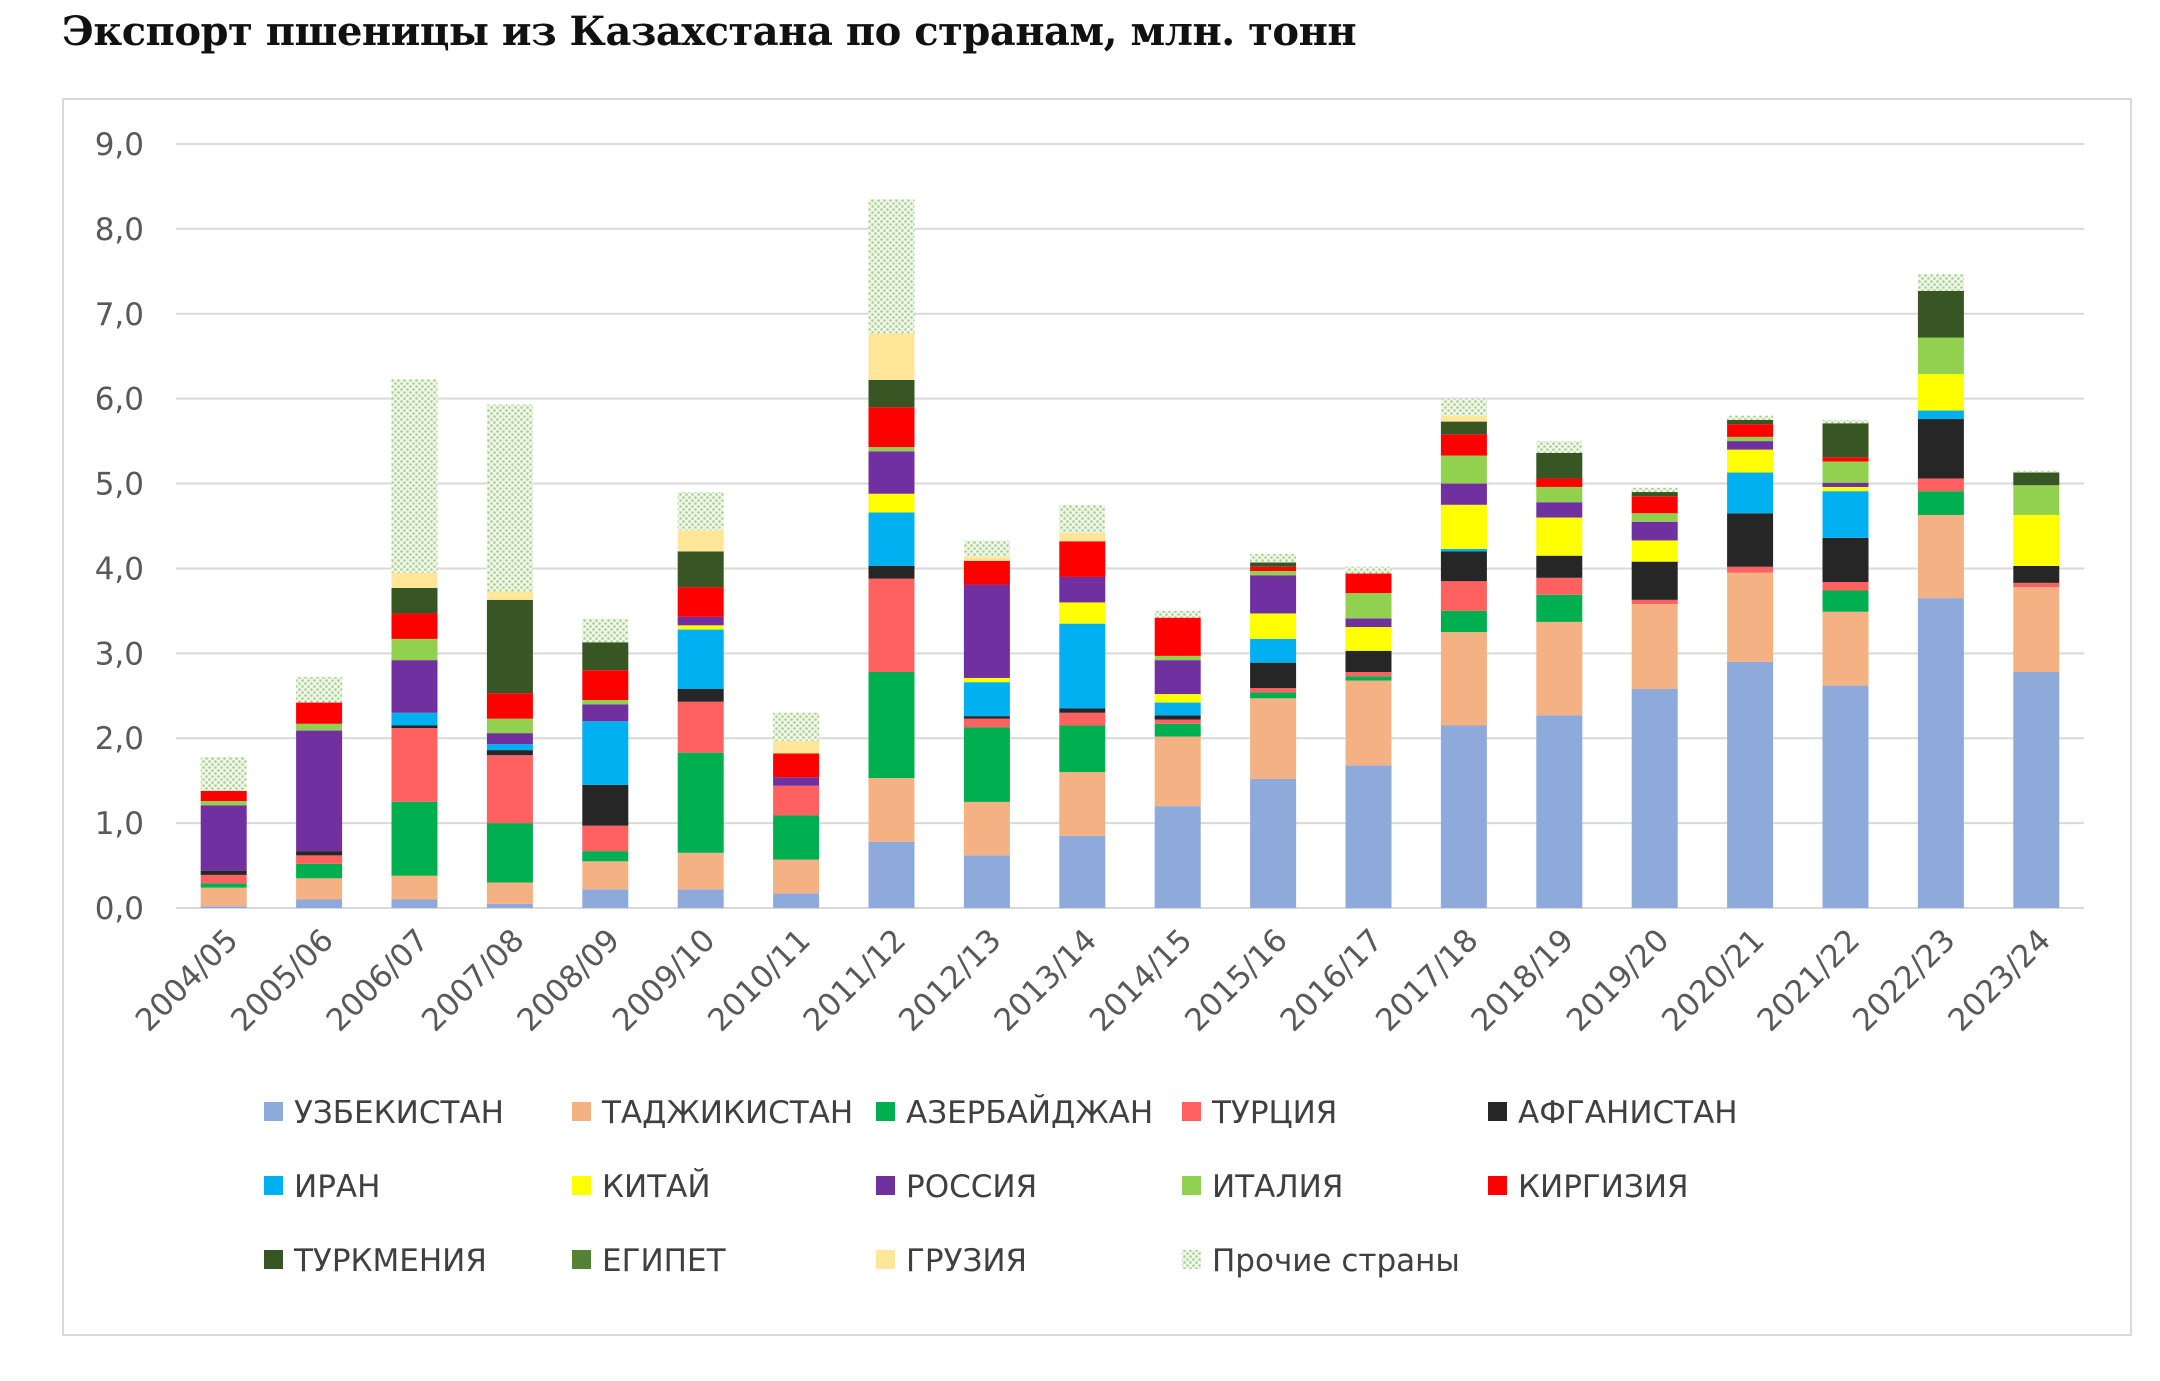 The image size is (2160, 1381). What do you see at coordinates (1427, 980) in the screenshot?
I see `x-tick-label: 2017/18` at bounding box center [1427, 980].